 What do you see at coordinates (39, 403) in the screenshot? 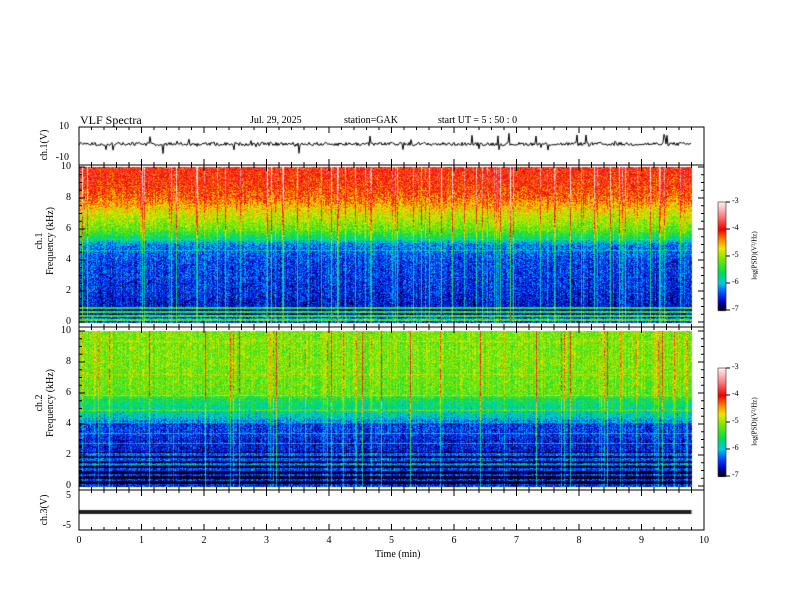
I see `ch2-freq-ylabel-line1: ch.2` at bounding box center [39, 403].